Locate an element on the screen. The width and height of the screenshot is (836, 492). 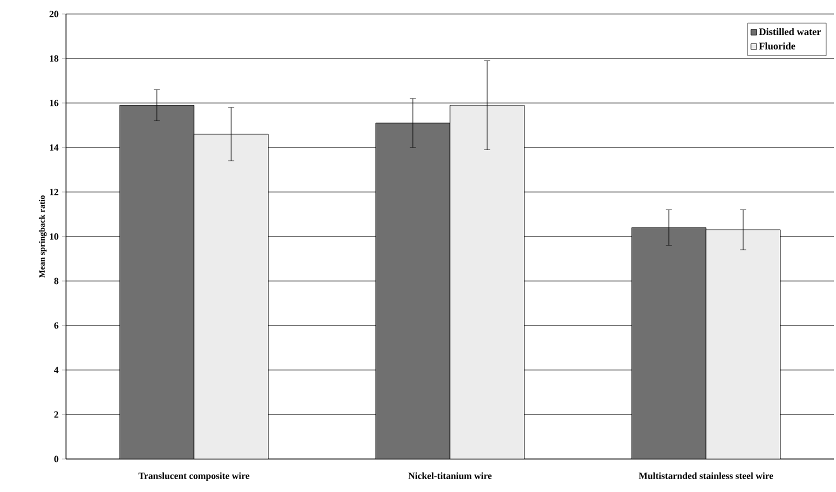
y-tick-label: 2 is located at coordinates (56, 414).